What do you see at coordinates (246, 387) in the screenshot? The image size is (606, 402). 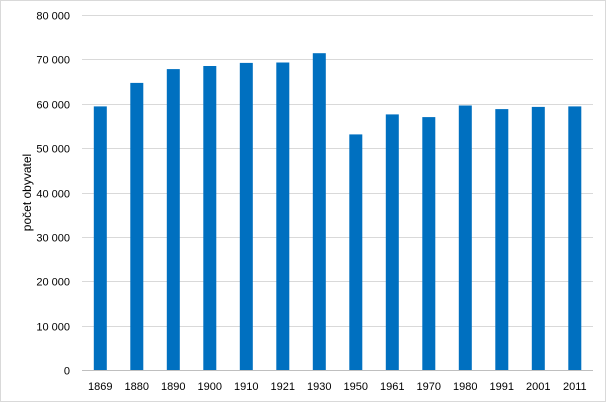 I see `x-tick-label: 1910` at bounding box center [246, 387].